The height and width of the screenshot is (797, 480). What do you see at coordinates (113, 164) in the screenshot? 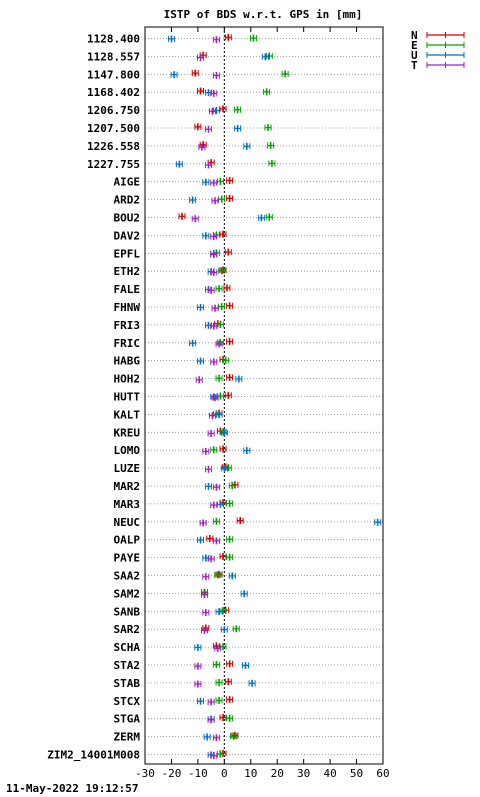
I see `station-label: 1227.755` at bounding box center [113, 164].